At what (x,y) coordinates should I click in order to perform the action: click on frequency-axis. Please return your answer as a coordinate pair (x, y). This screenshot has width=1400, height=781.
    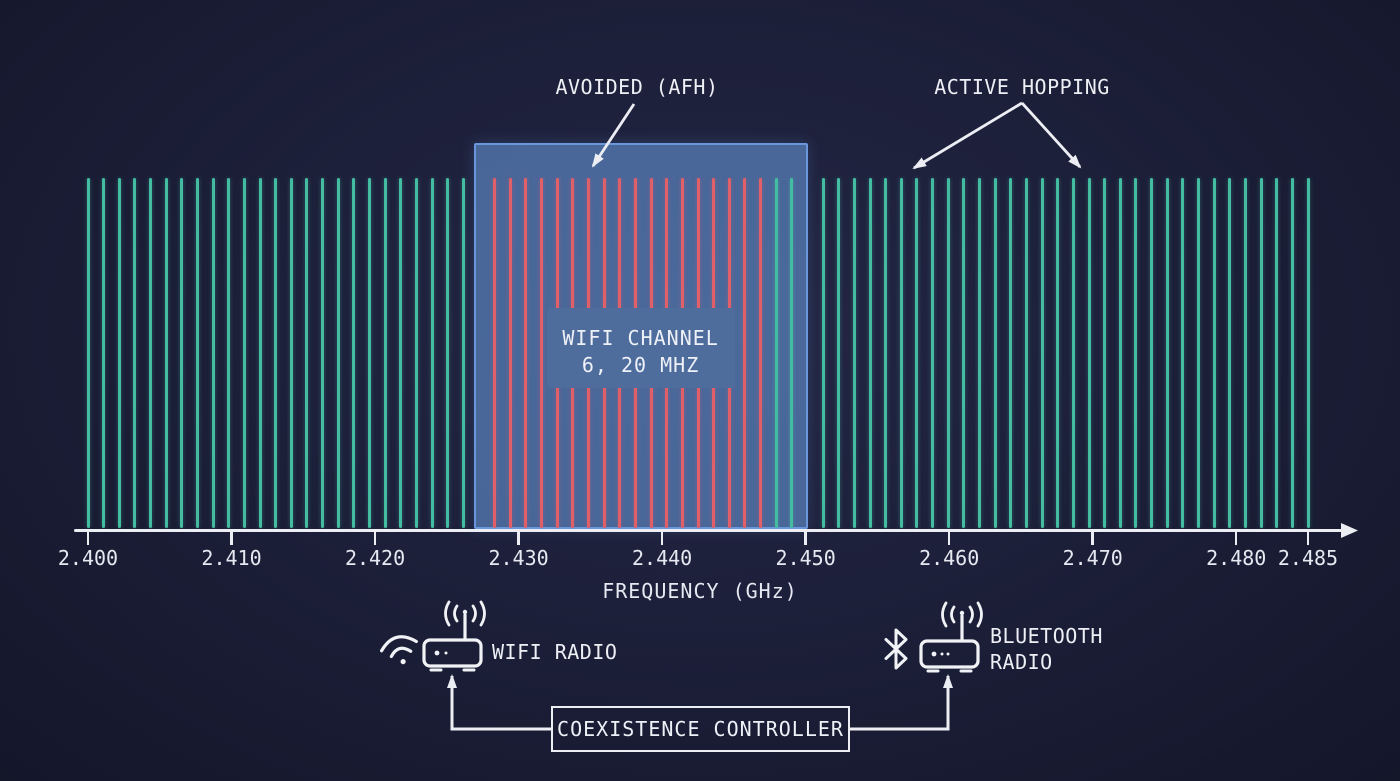
    Looking at the image, I should click on (708, 530).